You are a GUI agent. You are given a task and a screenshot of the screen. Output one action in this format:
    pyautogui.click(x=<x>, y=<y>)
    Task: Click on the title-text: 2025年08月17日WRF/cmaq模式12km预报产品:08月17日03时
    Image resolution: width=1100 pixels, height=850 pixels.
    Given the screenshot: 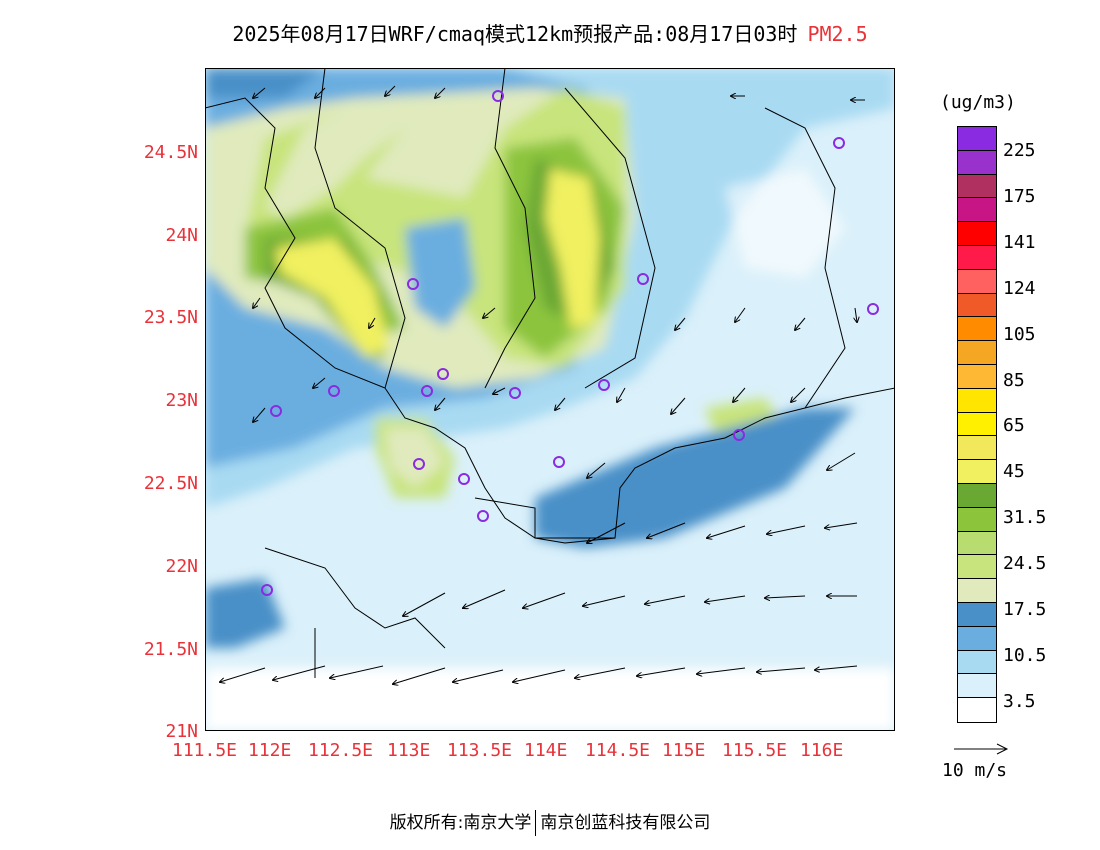 What is the action you would take?
    pyautogui.click(x=515, y=34)
    